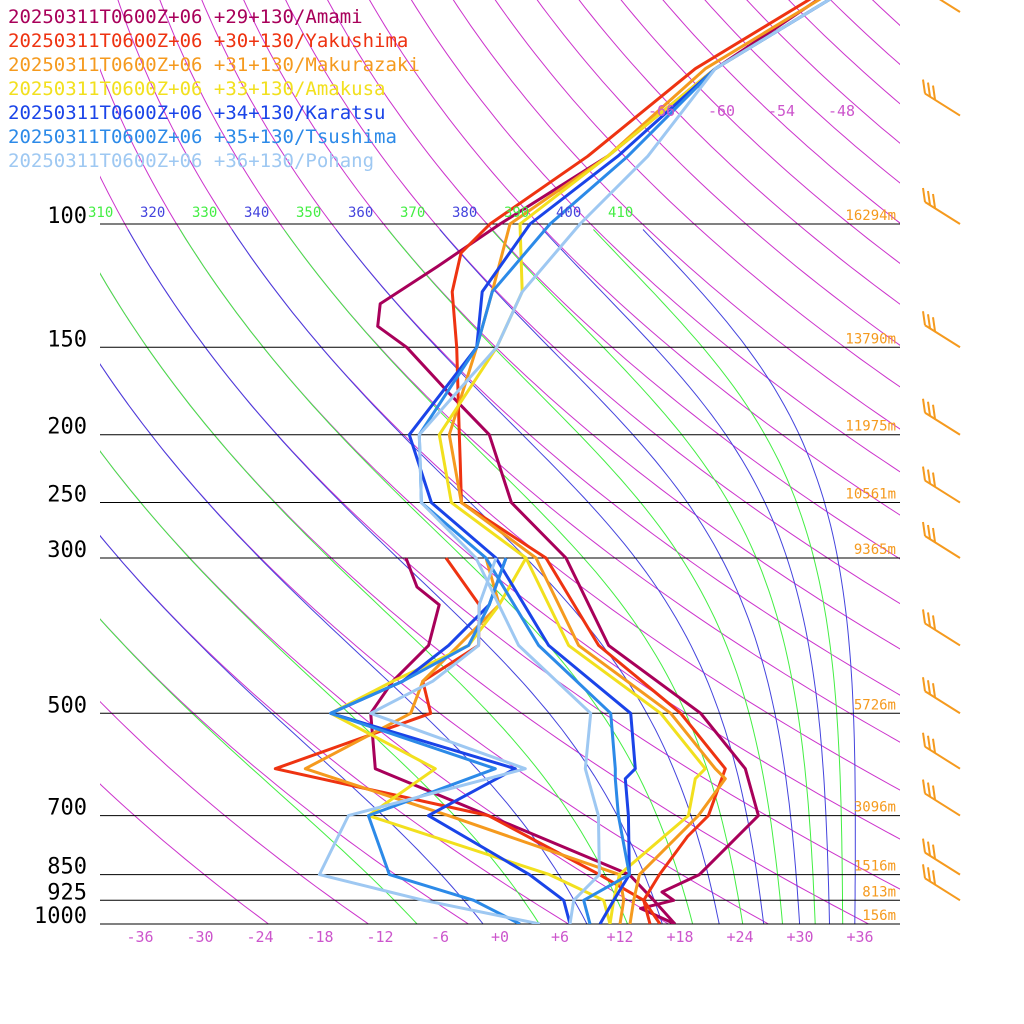  What do you see at coordinates (100, 213) in the screenshot?
I see `theta-e-label: 310` at bounding box center [100, 213].